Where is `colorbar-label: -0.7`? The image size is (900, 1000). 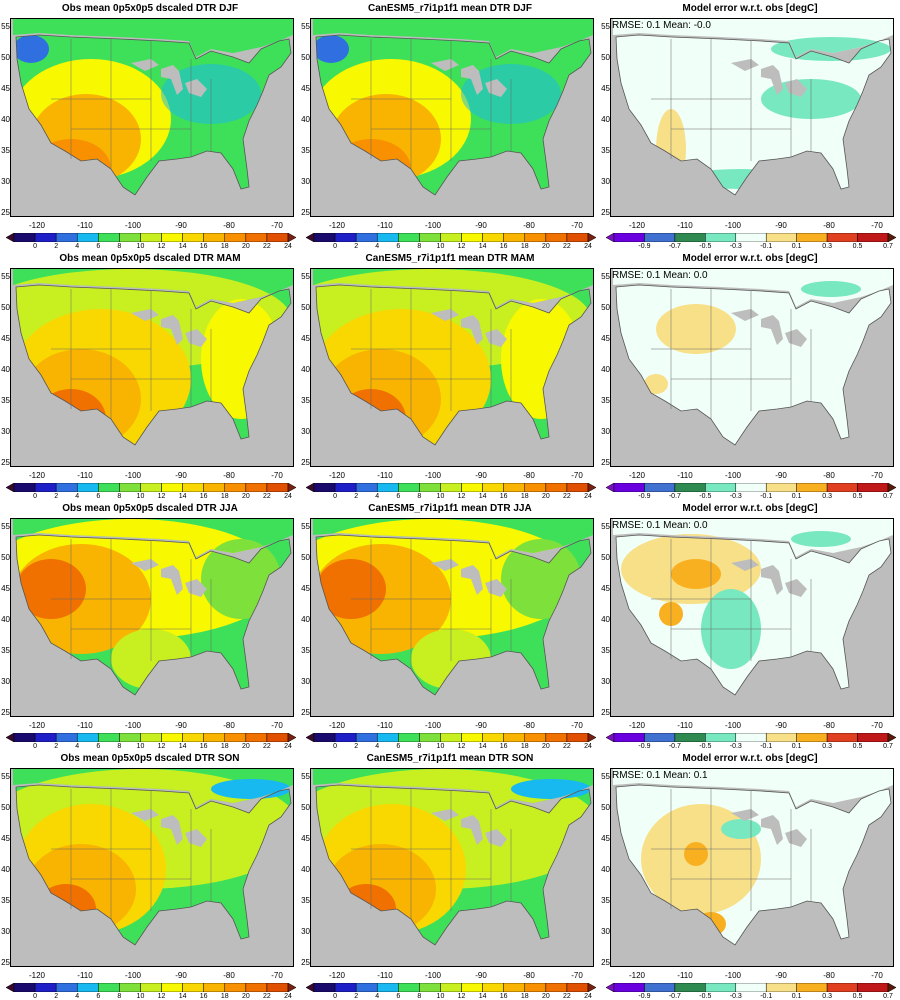
colorbar-label: -0.7 is located at coordinates (674, 496).